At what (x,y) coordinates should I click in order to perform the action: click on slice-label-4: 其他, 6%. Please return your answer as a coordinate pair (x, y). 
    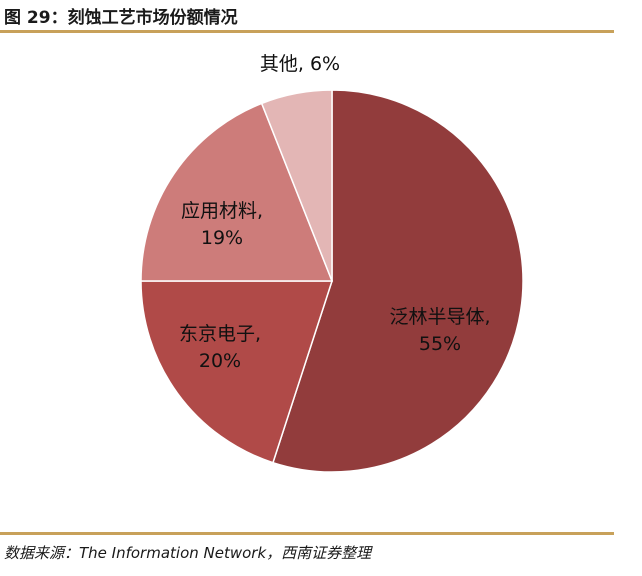
    Looking at the image, I should click on (300, 64).